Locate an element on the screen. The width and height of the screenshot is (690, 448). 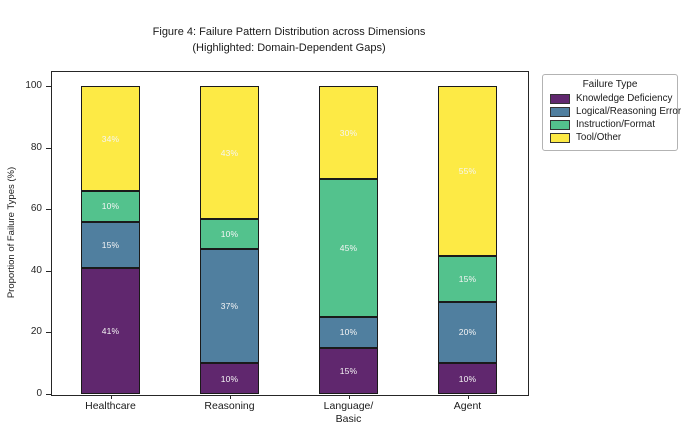
y-tick-label: 80 is located at coordinates (36, 147).